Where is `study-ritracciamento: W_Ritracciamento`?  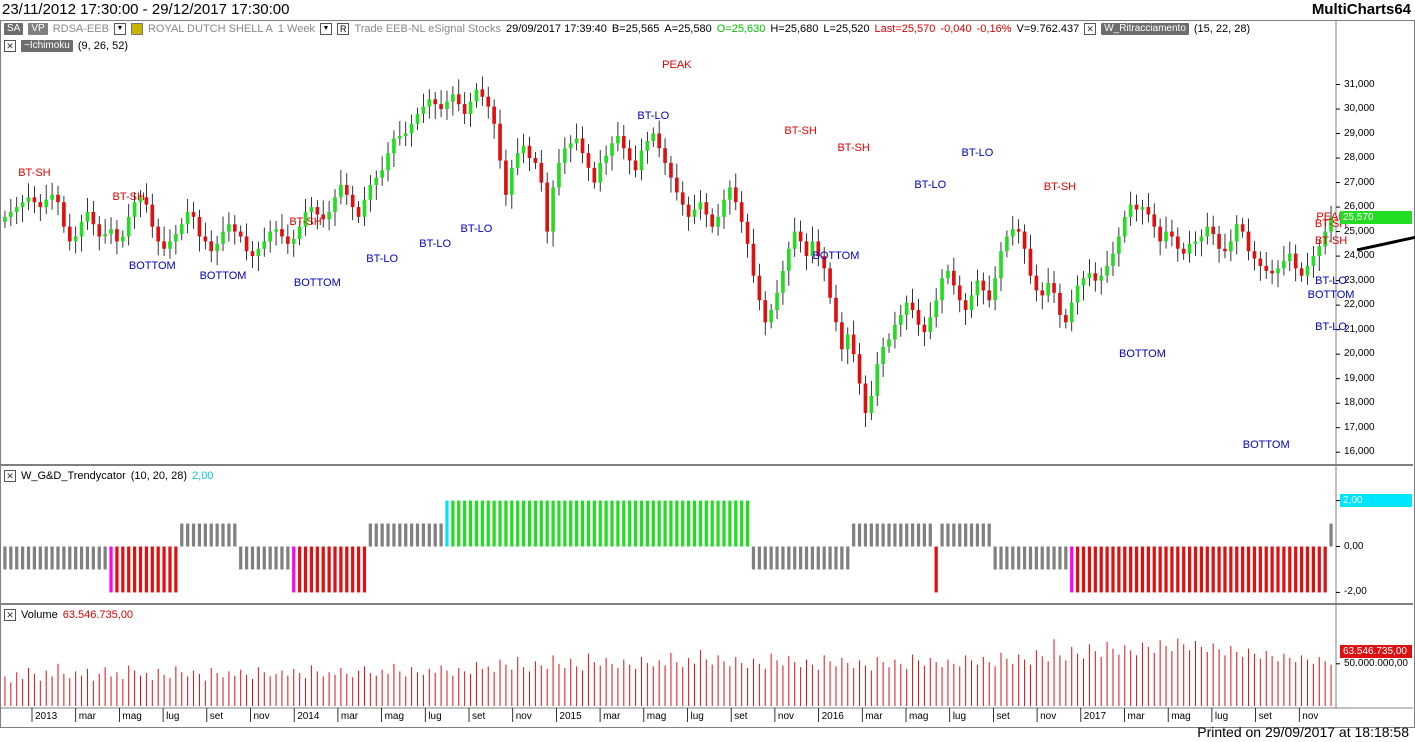 study-ritracciamento: W_Ritracciamento is located at coordinates (1145, 29).